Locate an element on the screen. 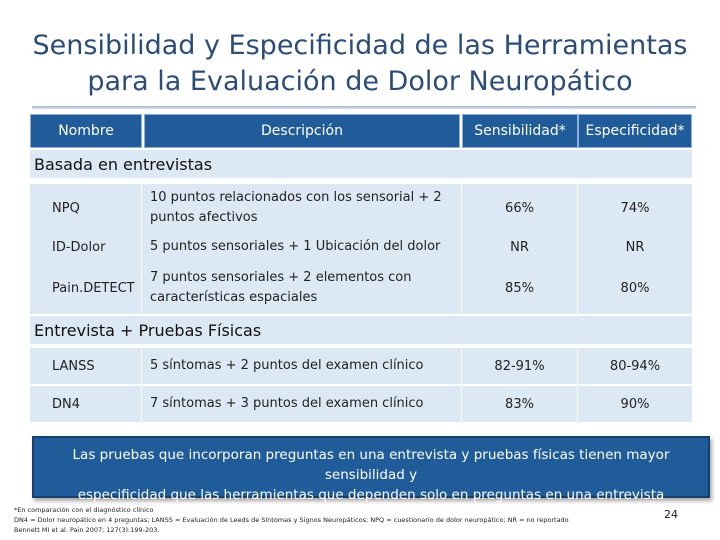 The height and width of the screenshot is (540, 720). table-row-specificity: 90% is located at coordinates (635, 404).